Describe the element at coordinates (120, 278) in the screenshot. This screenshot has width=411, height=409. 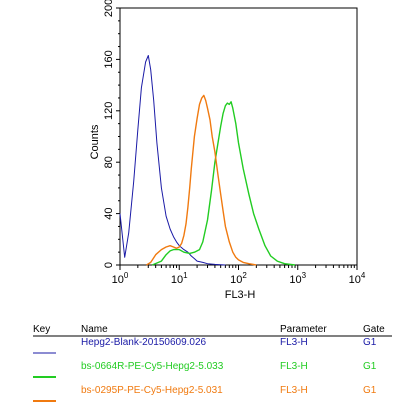
I see `x-tick-label: 10⁰` at that location.